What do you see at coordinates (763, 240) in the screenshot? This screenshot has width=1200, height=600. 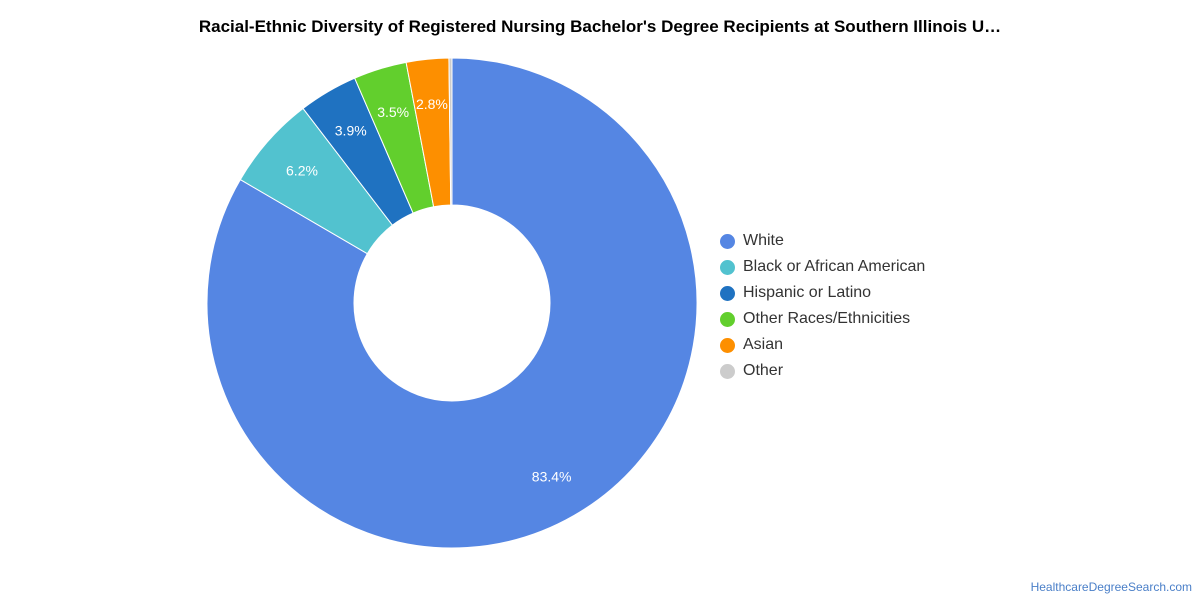 I see `legend-label: White` at bounding box center [763, 240].